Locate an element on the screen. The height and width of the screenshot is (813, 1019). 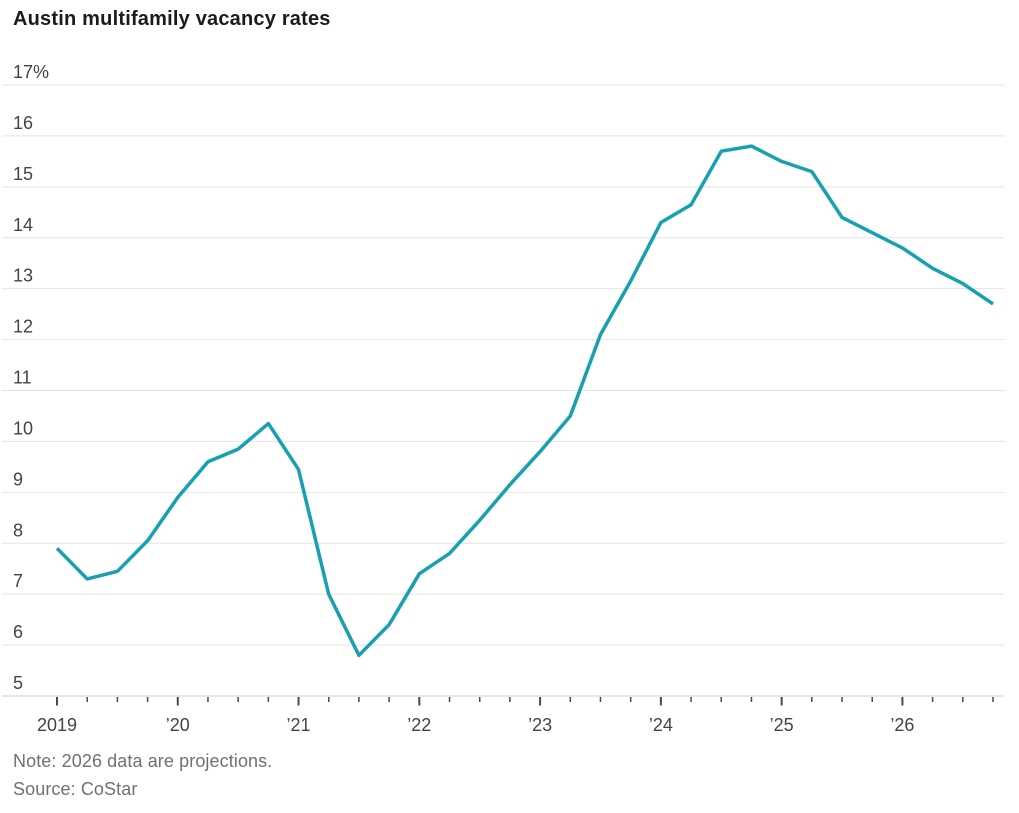
x-axis-label: ’20 is located at coordinates (178, 725).